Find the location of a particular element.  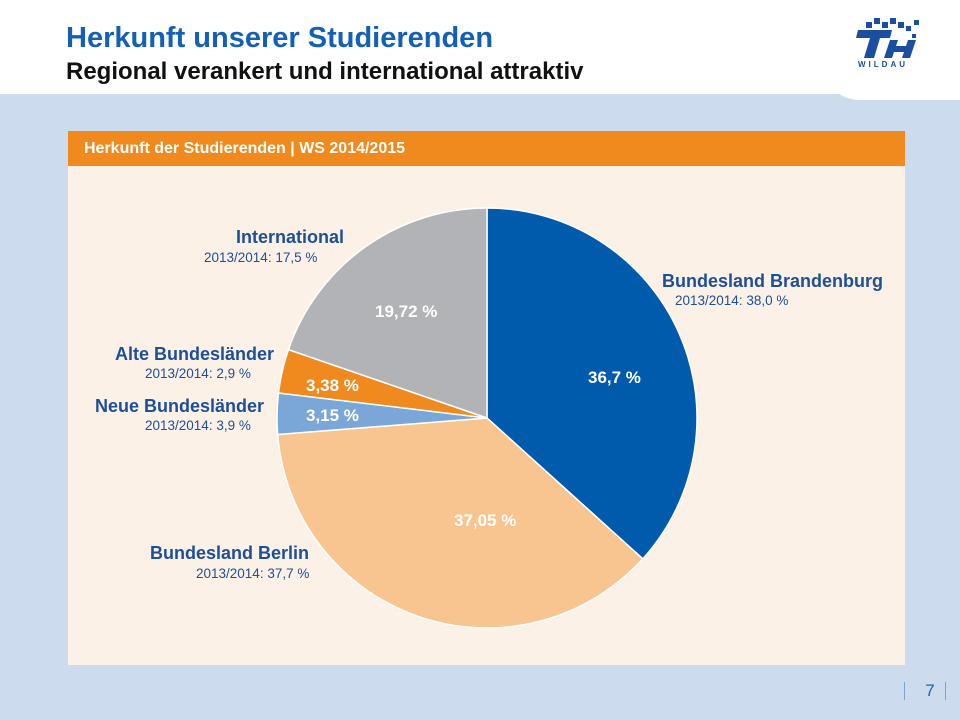

header-curve is located at coordinates (890, 80).